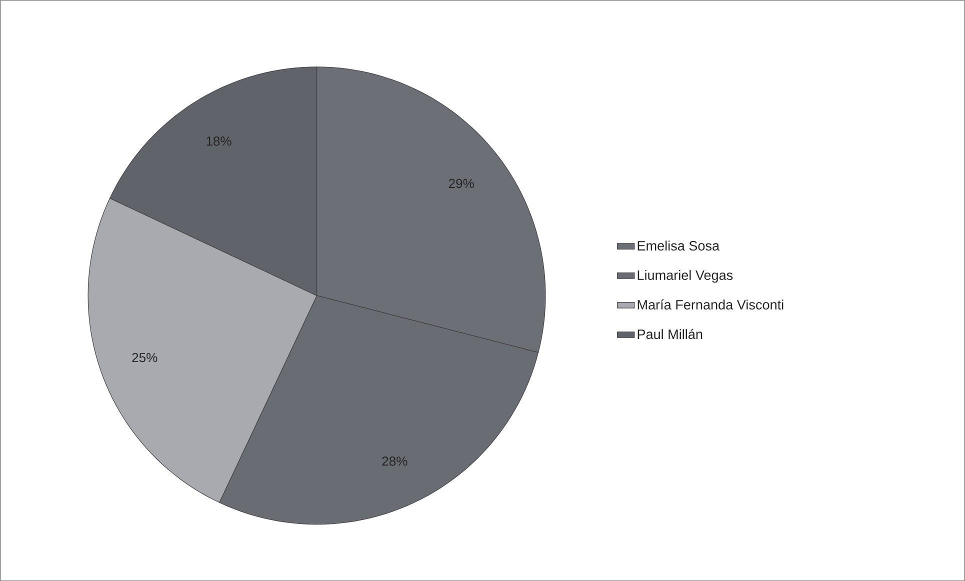 This screenshot has height=581, width=965. What do you see at coordinates (219, 141) in the screenshot?
I see `data-label: 18%` at bounding box center [219, 141].